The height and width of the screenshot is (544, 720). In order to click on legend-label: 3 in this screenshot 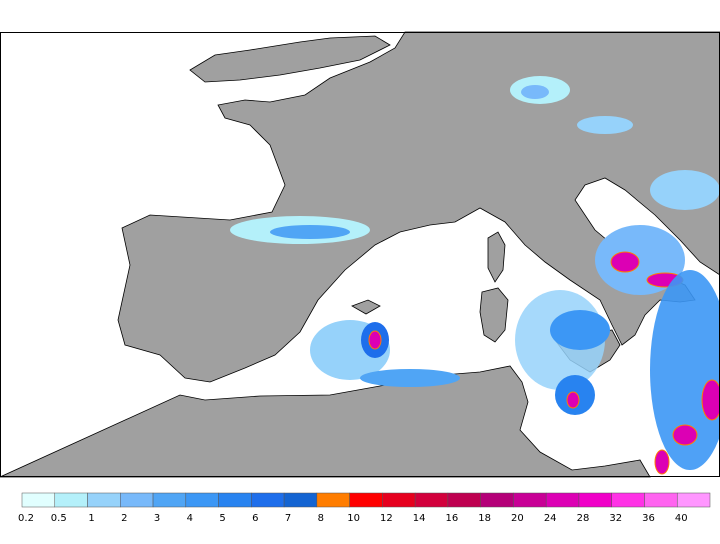, I will do `click(157, 518)`.